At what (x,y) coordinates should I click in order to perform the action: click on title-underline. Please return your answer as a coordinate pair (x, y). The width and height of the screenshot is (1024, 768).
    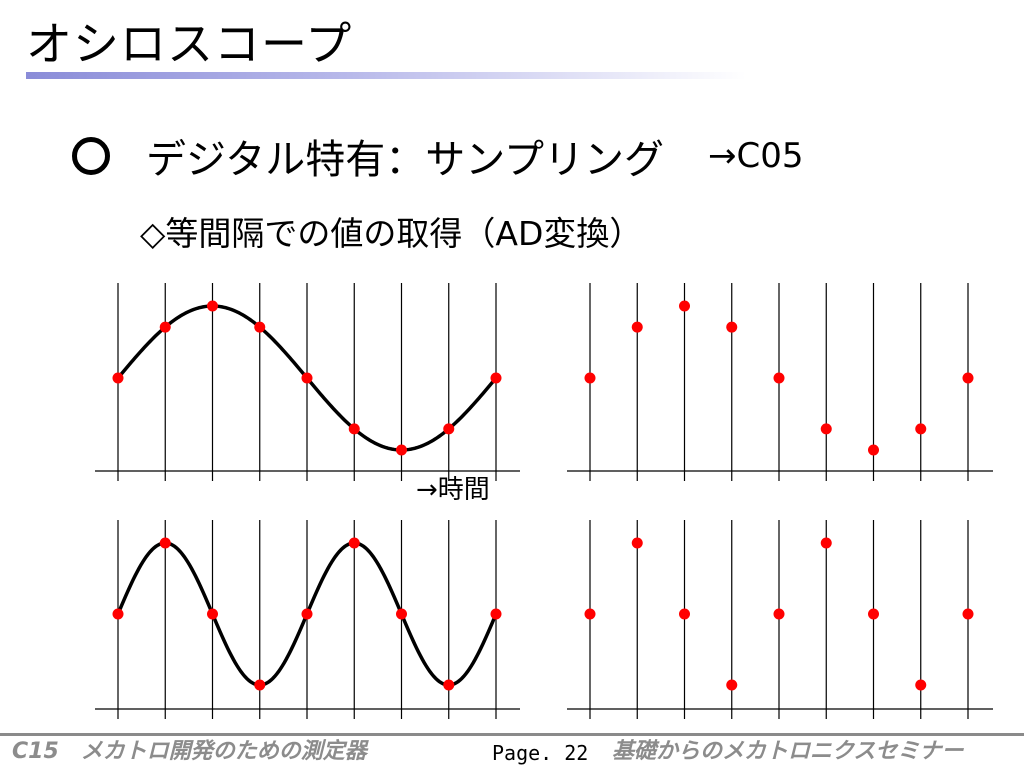
    Looking at the image, I should click on (386, 75).